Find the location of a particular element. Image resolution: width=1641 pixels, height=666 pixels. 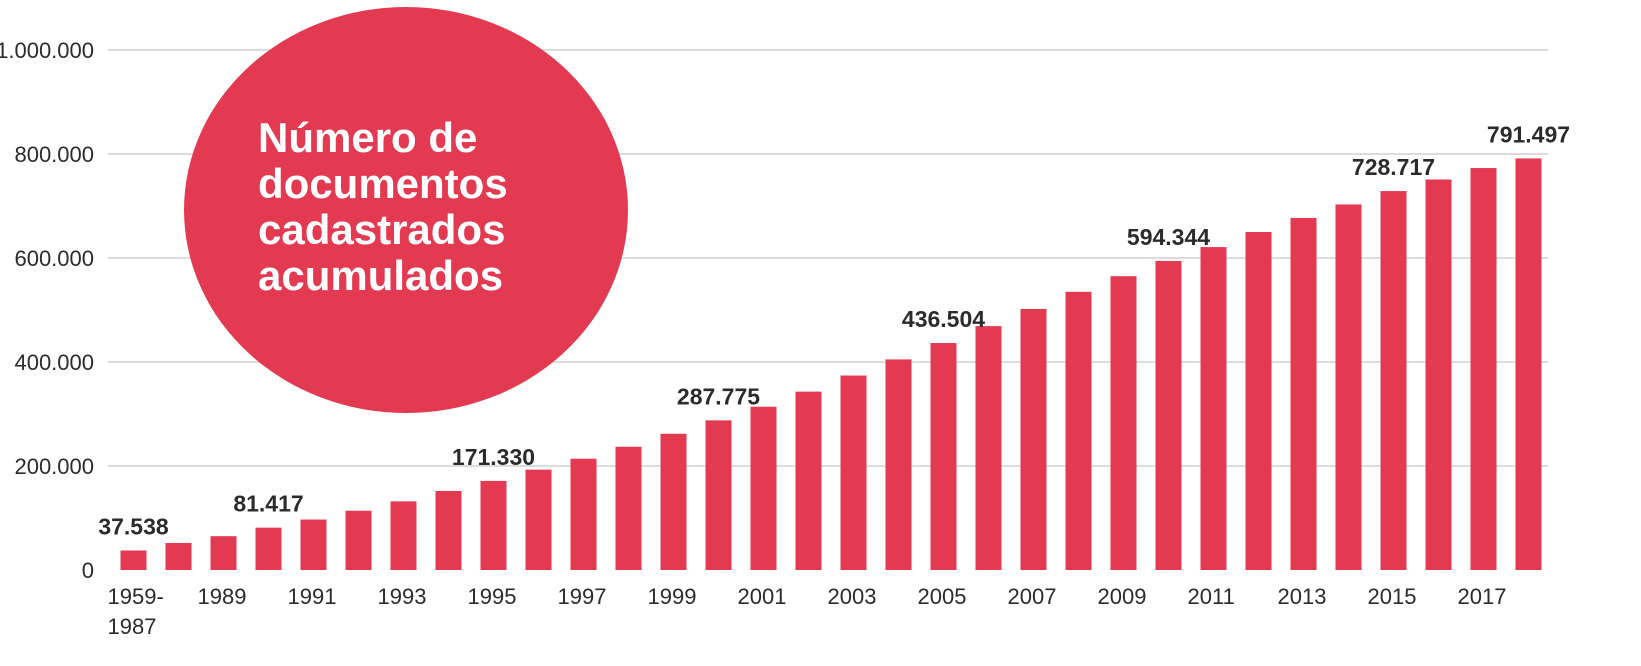

x-tick-label: 2011 is located at coordinates (1211, 596).